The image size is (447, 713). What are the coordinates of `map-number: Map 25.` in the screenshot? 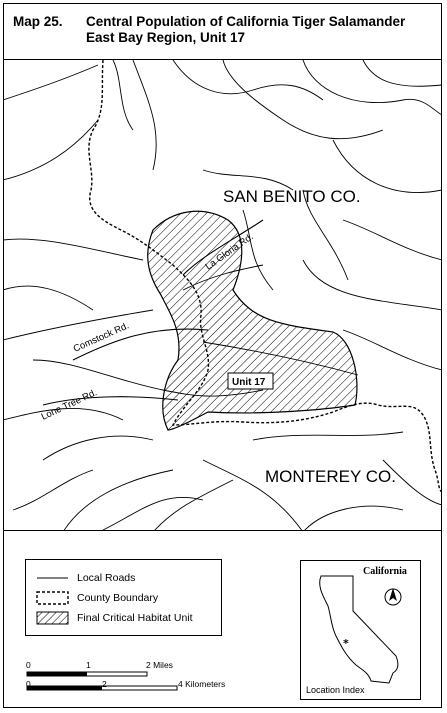 It's located at (38, 21).